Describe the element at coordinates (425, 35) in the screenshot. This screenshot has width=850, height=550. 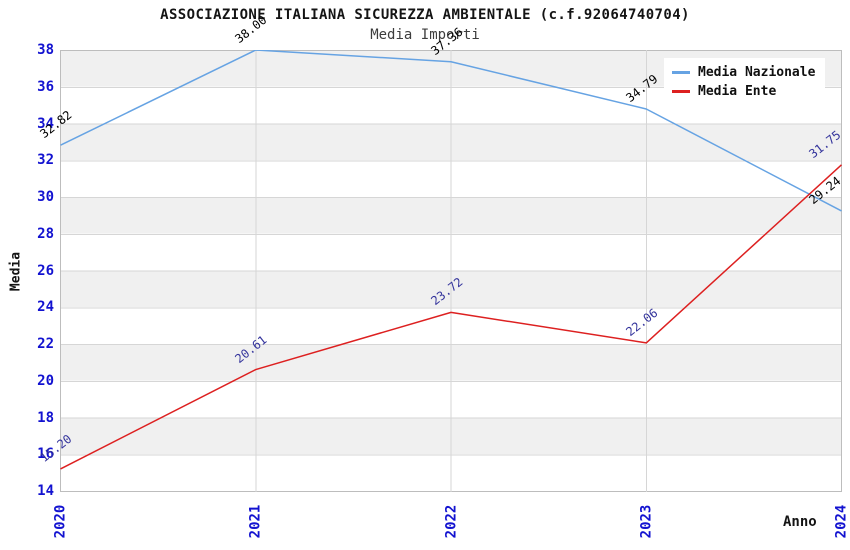
I see `chart-subtitle: Media Importi` at that location.